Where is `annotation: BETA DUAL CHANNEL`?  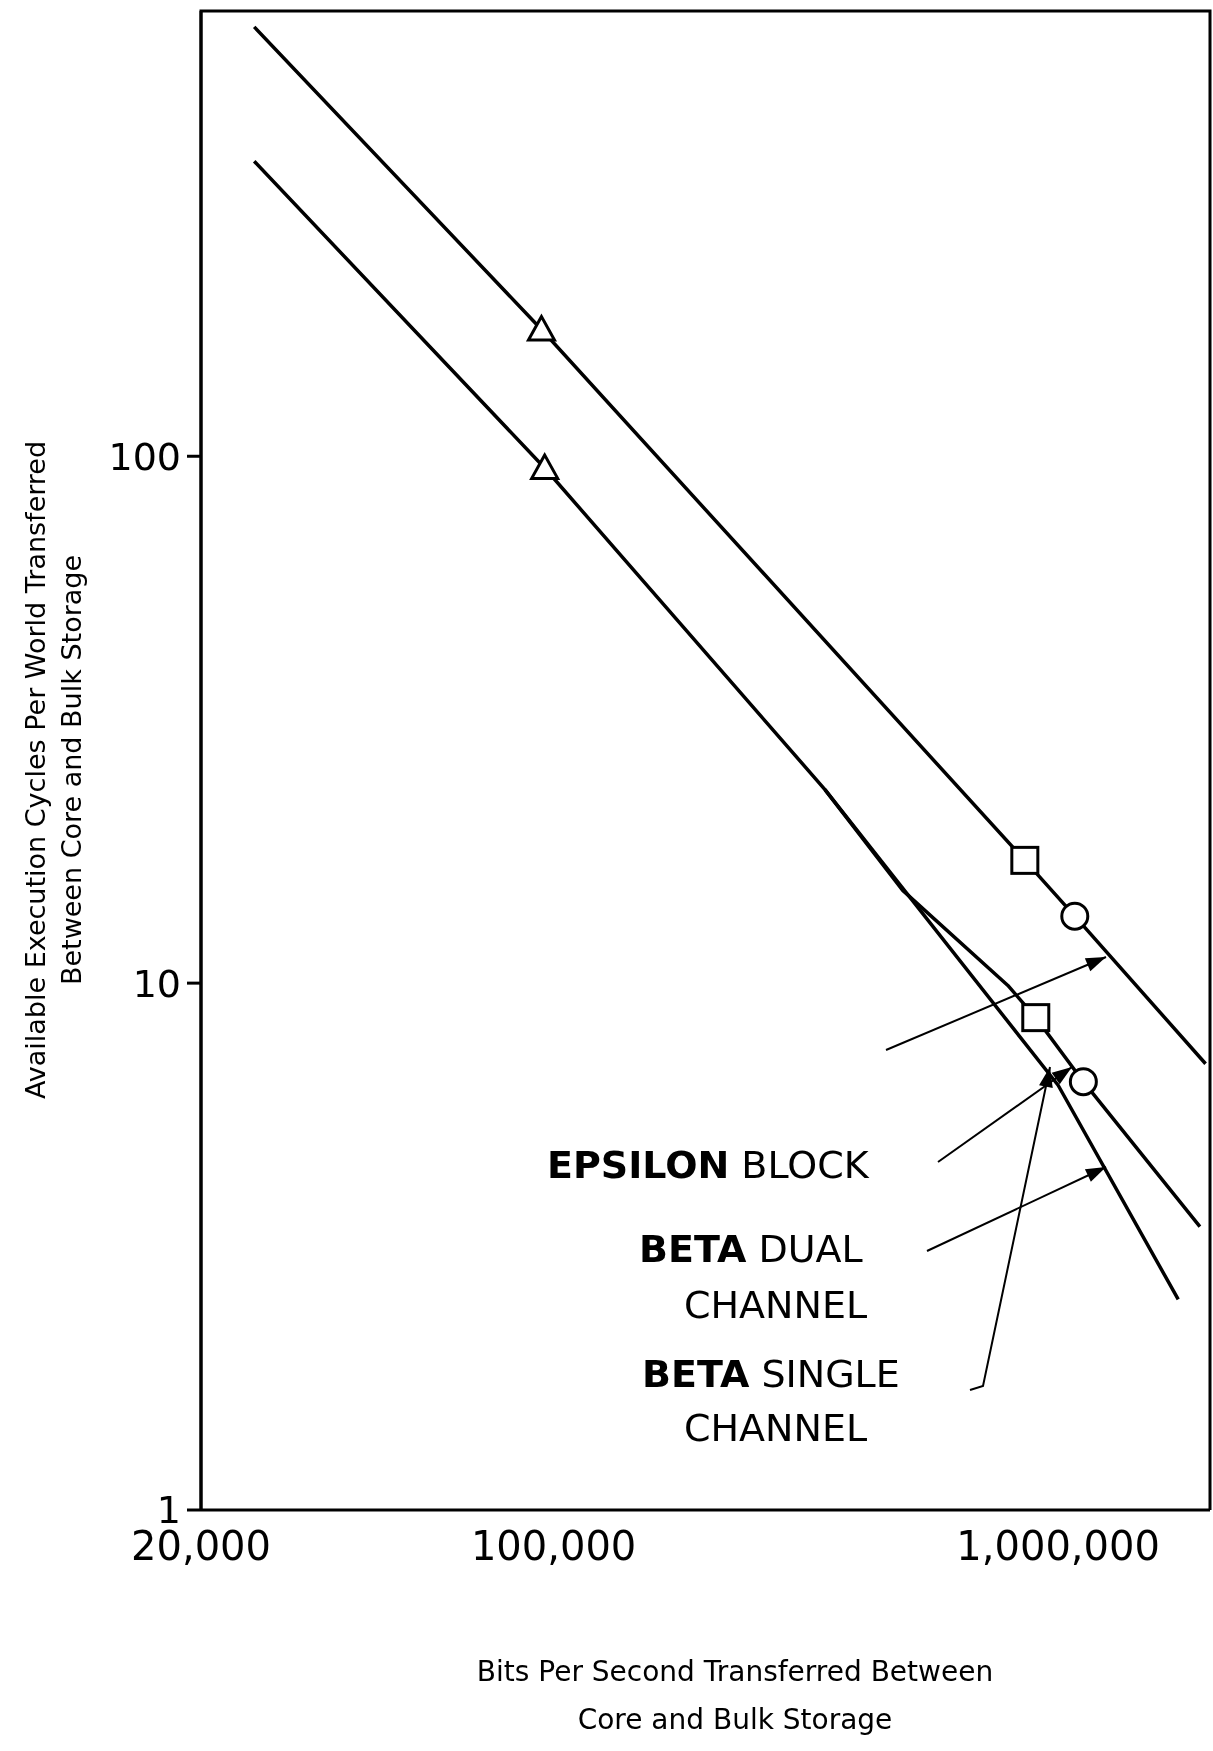
annotation: BETA DUAL CHANNEL is located at coordinates (753, 1277).